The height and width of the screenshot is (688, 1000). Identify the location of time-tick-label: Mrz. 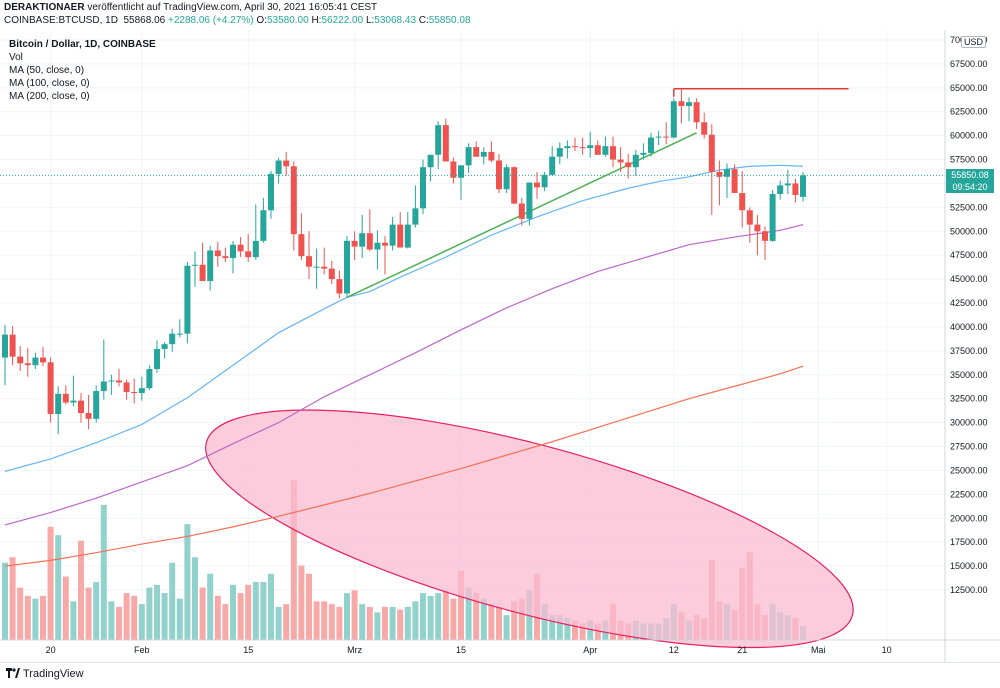
(354, 650).